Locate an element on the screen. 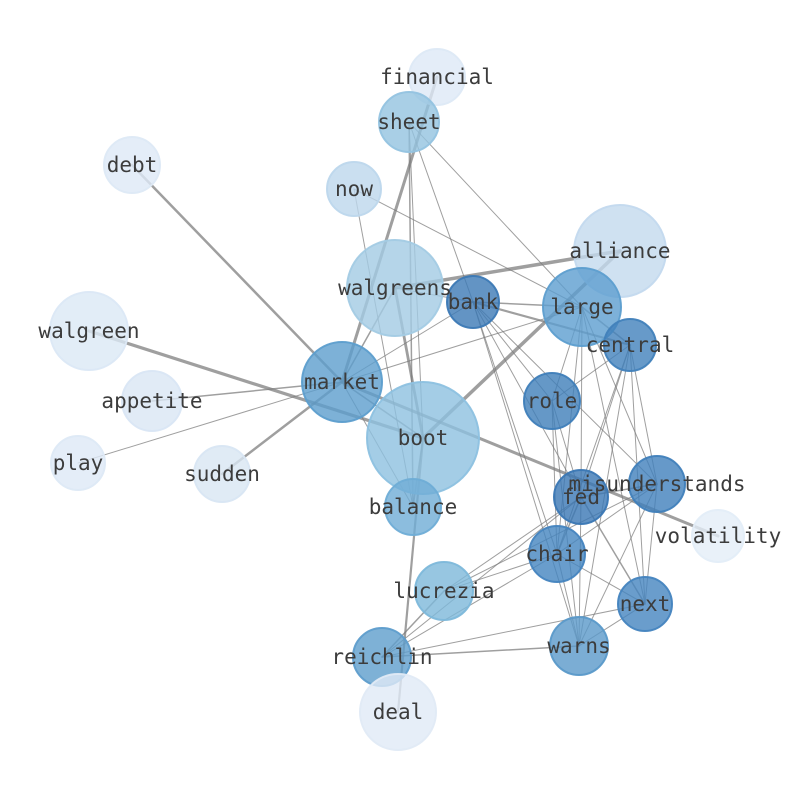 This screenshot has width=794, height=790. edge-warns-reichlin is located at coordinates (480, 651).